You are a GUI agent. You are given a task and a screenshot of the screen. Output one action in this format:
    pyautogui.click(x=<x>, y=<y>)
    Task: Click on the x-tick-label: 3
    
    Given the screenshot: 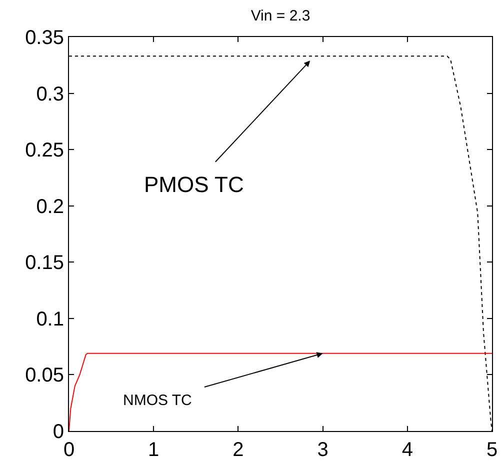 What is the action you would take?
    pyautogui.click(x=322, y=450)
    